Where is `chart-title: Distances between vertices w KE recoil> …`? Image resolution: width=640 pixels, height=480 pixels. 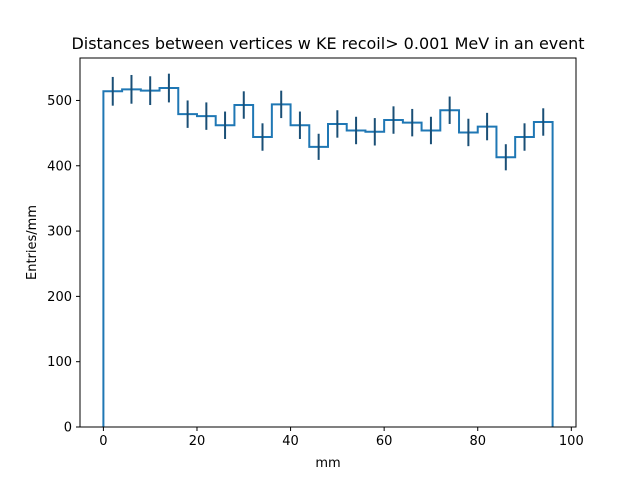
chart-title: Distances between vertices w KE recoil> … is located at coordinates (327, 43).